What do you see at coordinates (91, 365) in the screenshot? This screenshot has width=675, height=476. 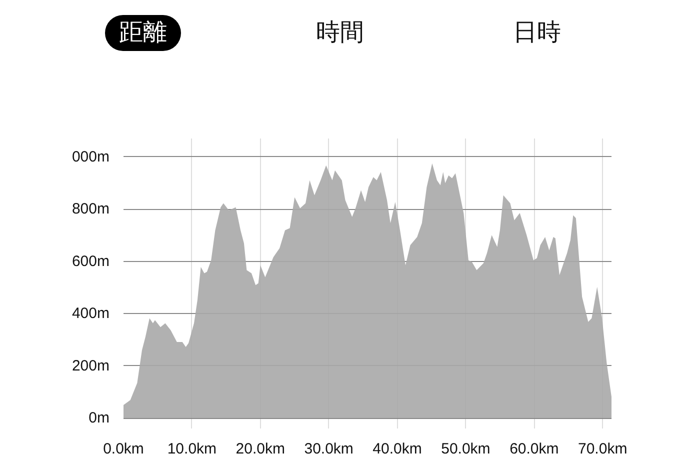 I see `y-tick-label: 200m` at bounding box center [91, 365].